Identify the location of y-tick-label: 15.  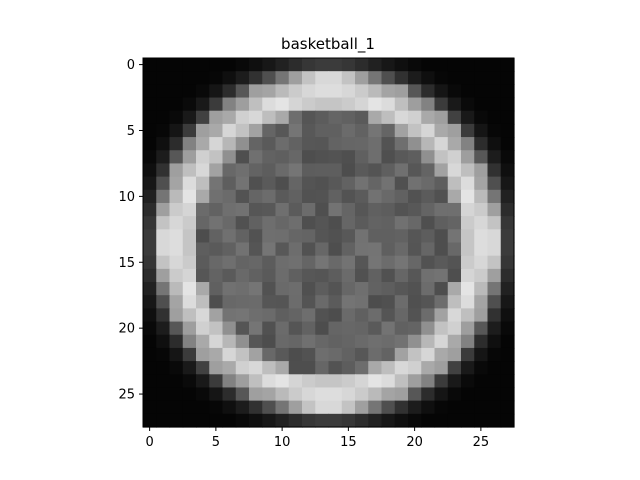
(126, 263).